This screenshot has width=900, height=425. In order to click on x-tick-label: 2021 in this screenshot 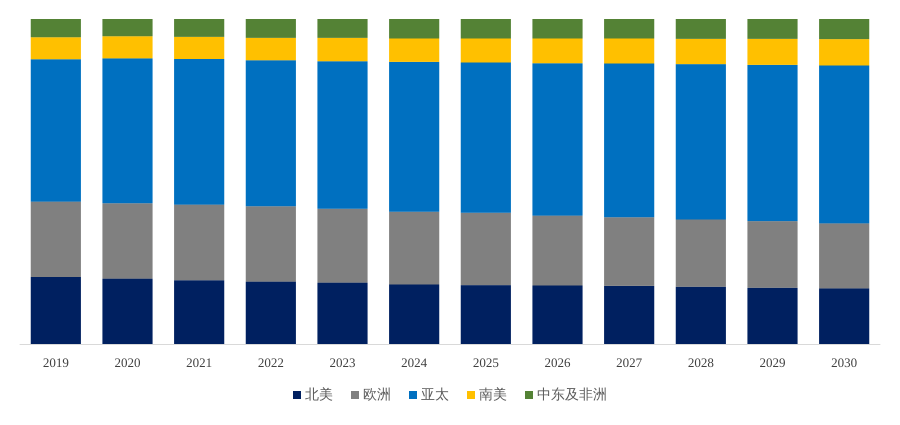, I will do `click(199, 362)`.